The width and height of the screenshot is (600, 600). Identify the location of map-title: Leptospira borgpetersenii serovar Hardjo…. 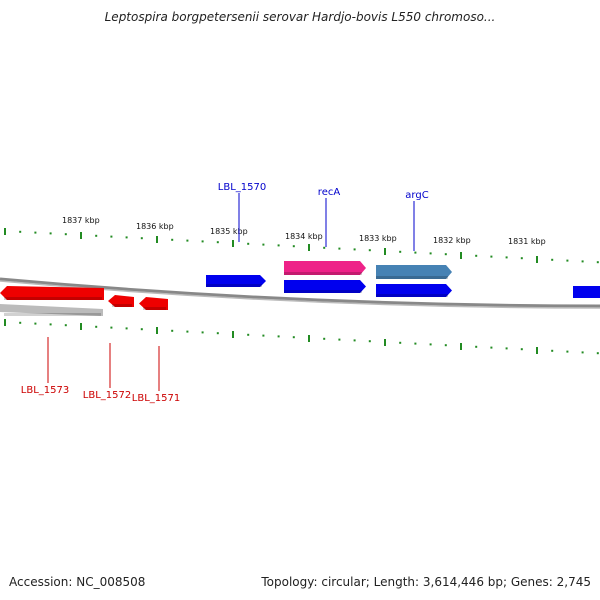
(300, 17).